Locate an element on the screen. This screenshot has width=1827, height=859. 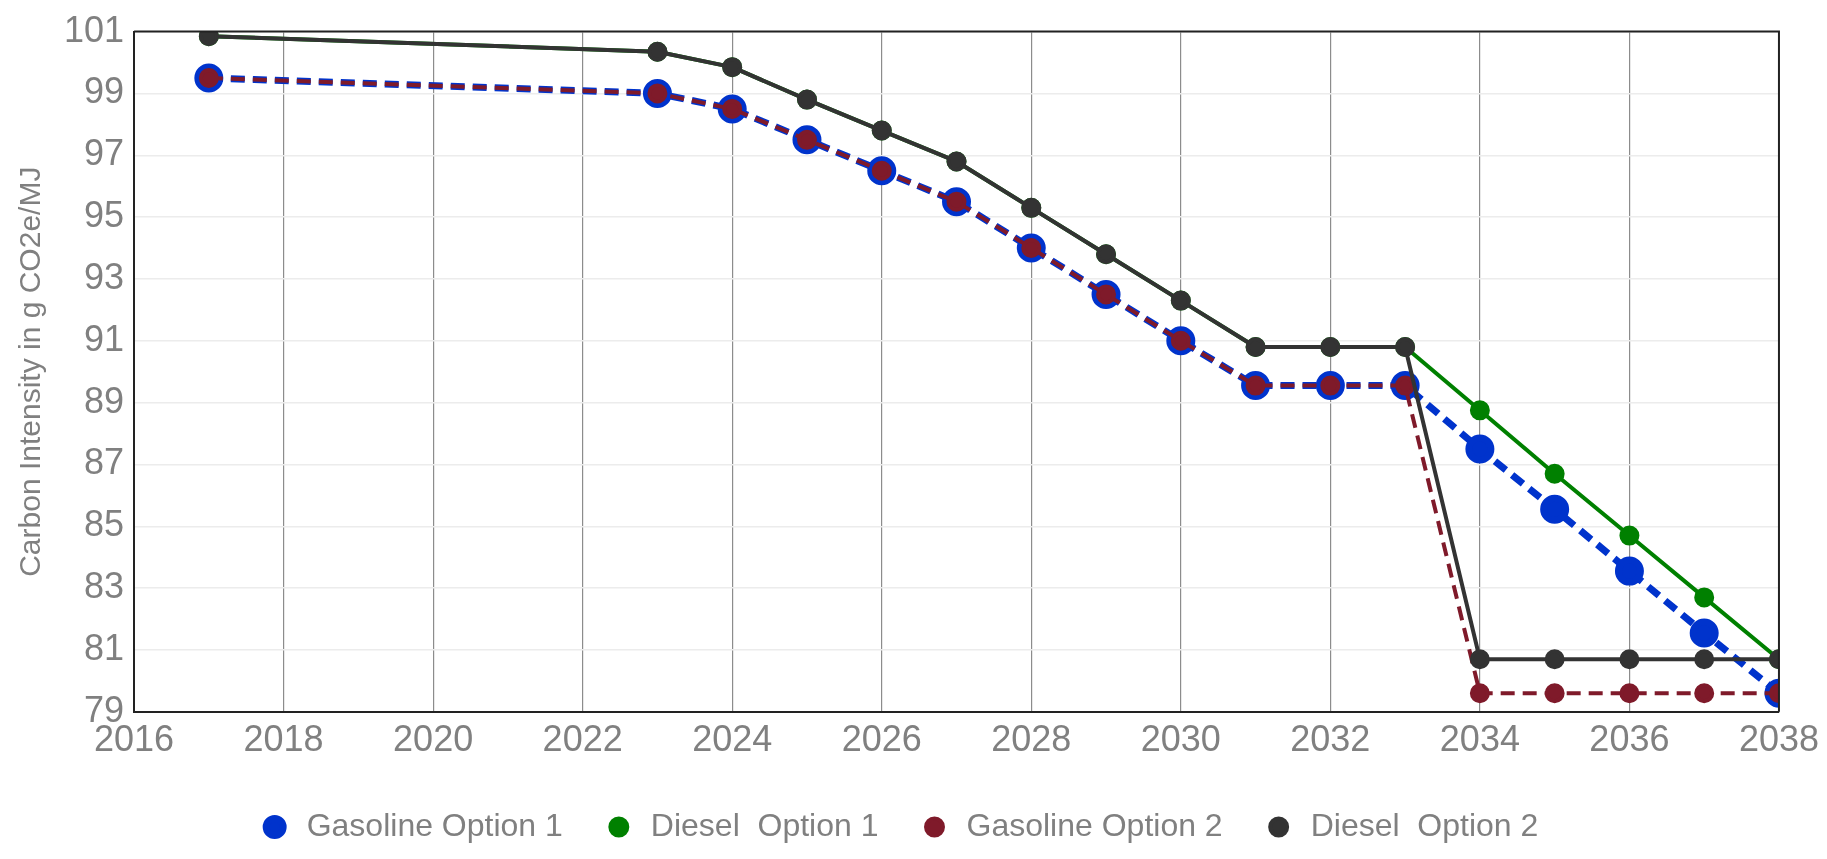
x-tick-label: 2034 is located at coordinates (1479, 739).